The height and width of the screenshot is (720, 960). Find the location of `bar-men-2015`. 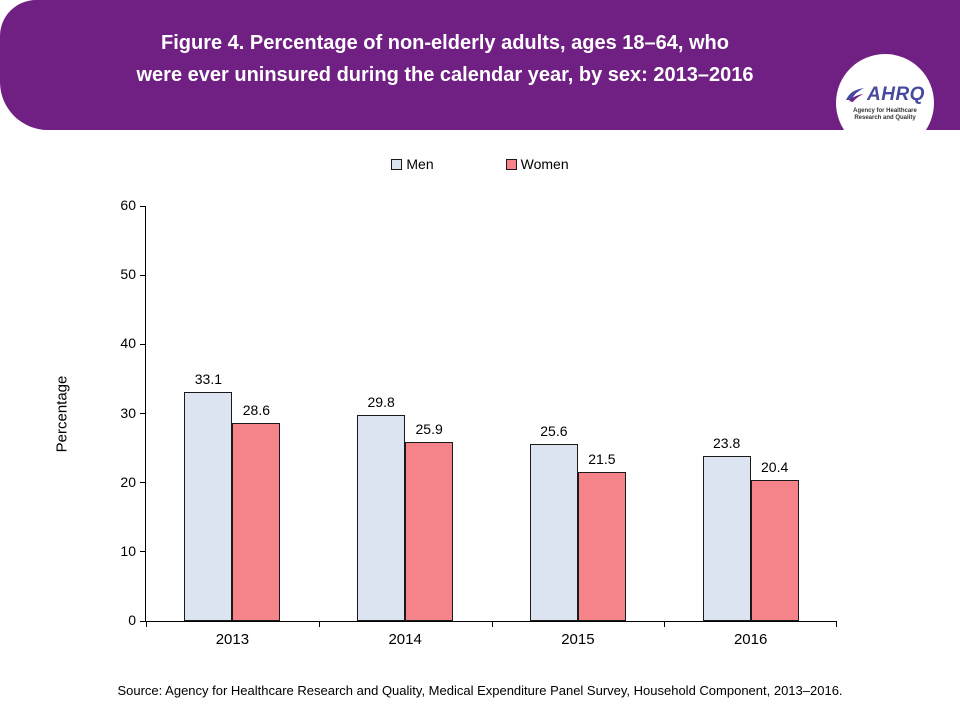

bar-men-2015 is located at coordinates (553, 532).